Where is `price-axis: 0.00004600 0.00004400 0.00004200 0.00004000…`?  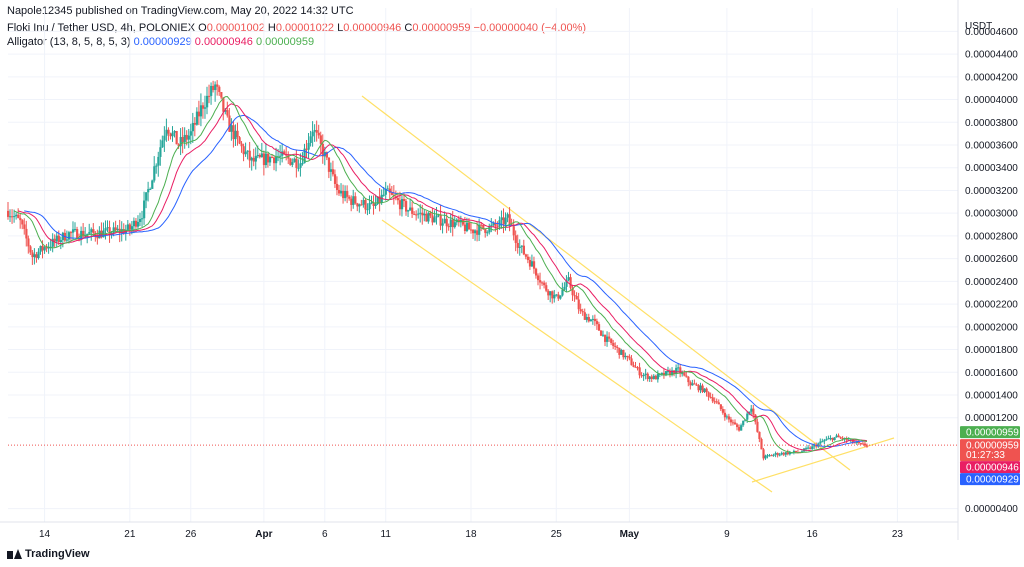
price-axis: 0.00004600 0.00004400 0.00004200 0.00004000… is located at coordinates (991, 271).